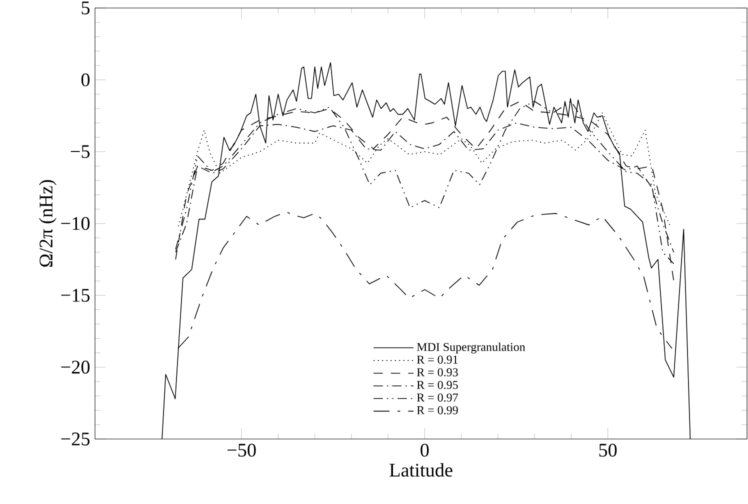  What do you see at coordinates (608, 450) in the screenshot?
I see `x-tick-label: 50` at bounding box center [608, 450].